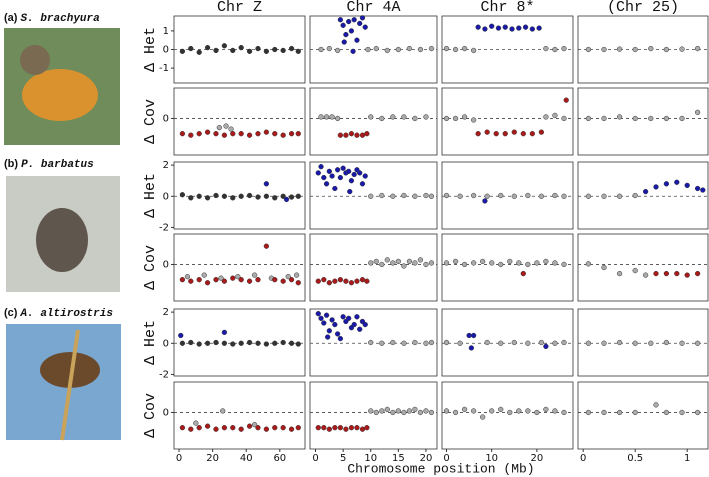 The width and height of the screenshot is (709, 477). I want to click on y-tick-label: -2, so click(164, 374).